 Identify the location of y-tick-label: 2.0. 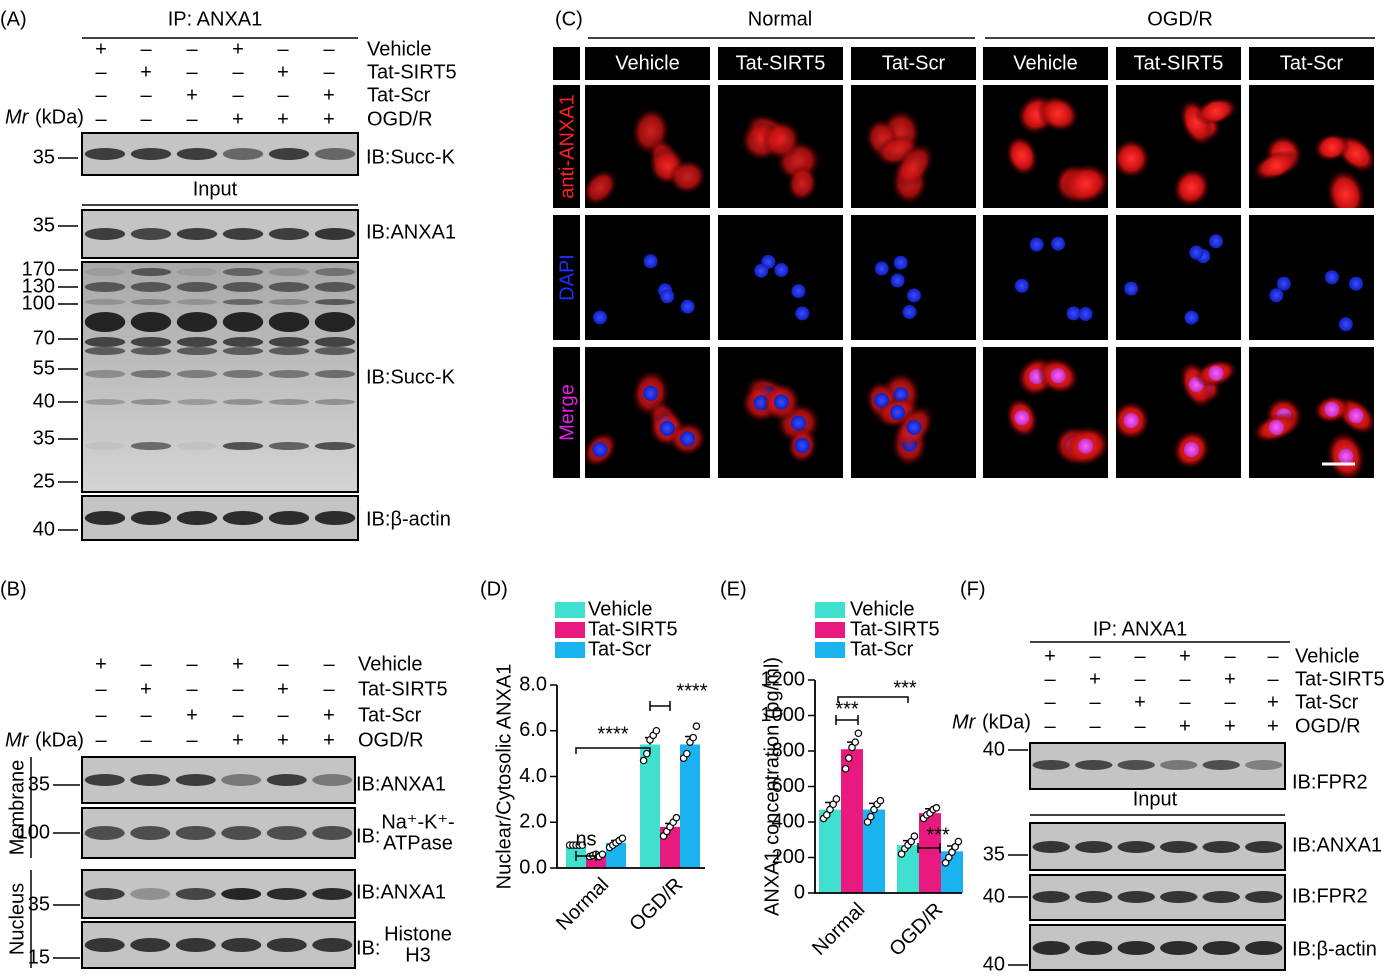
(533, 822).